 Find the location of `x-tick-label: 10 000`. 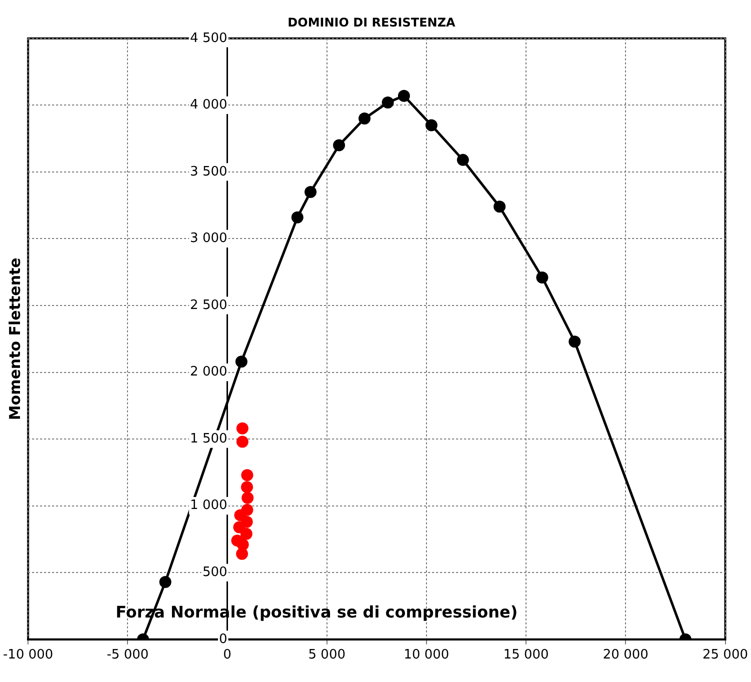

x-tick-label: 10 000 is located at coordinates (427, 655).